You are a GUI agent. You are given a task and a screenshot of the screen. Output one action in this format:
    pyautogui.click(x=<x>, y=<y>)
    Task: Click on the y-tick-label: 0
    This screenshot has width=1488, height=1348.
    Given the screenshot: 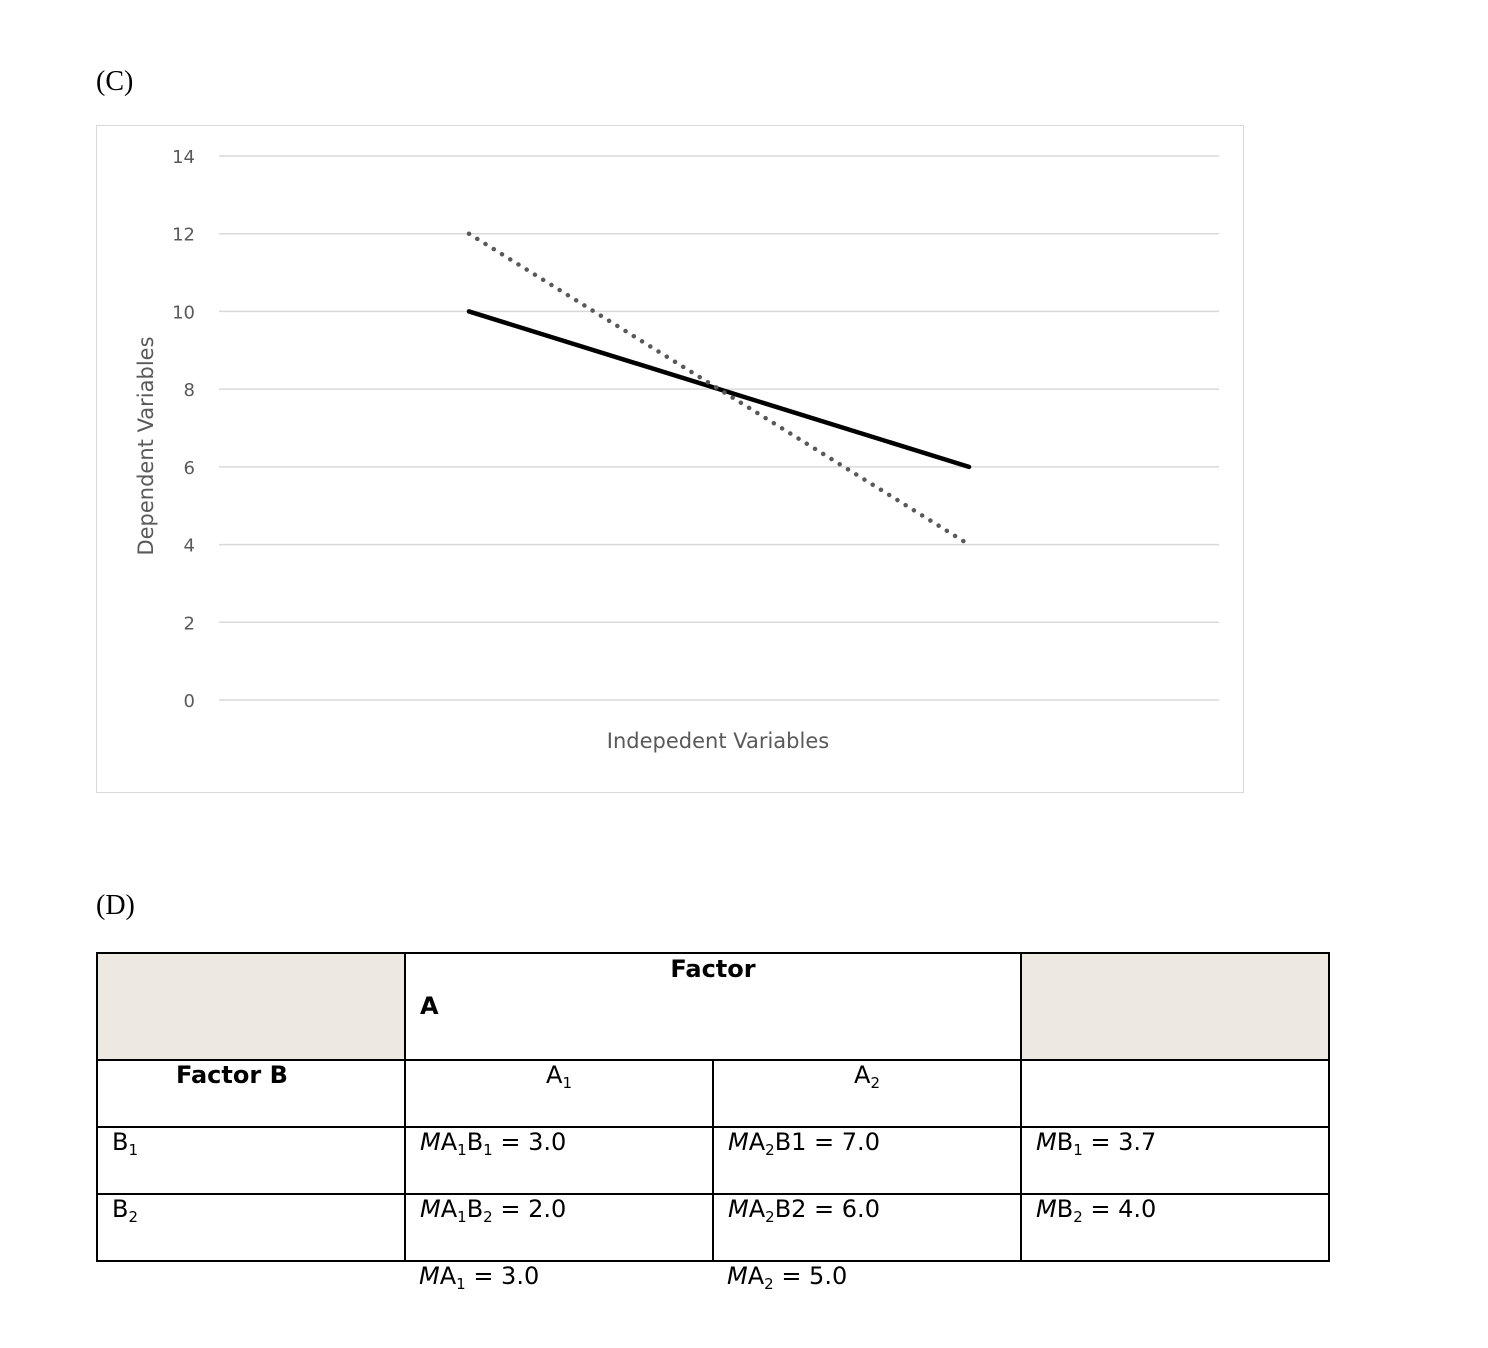 What is the action you would take?
    pyautogui.click(x=189, y=701)
    